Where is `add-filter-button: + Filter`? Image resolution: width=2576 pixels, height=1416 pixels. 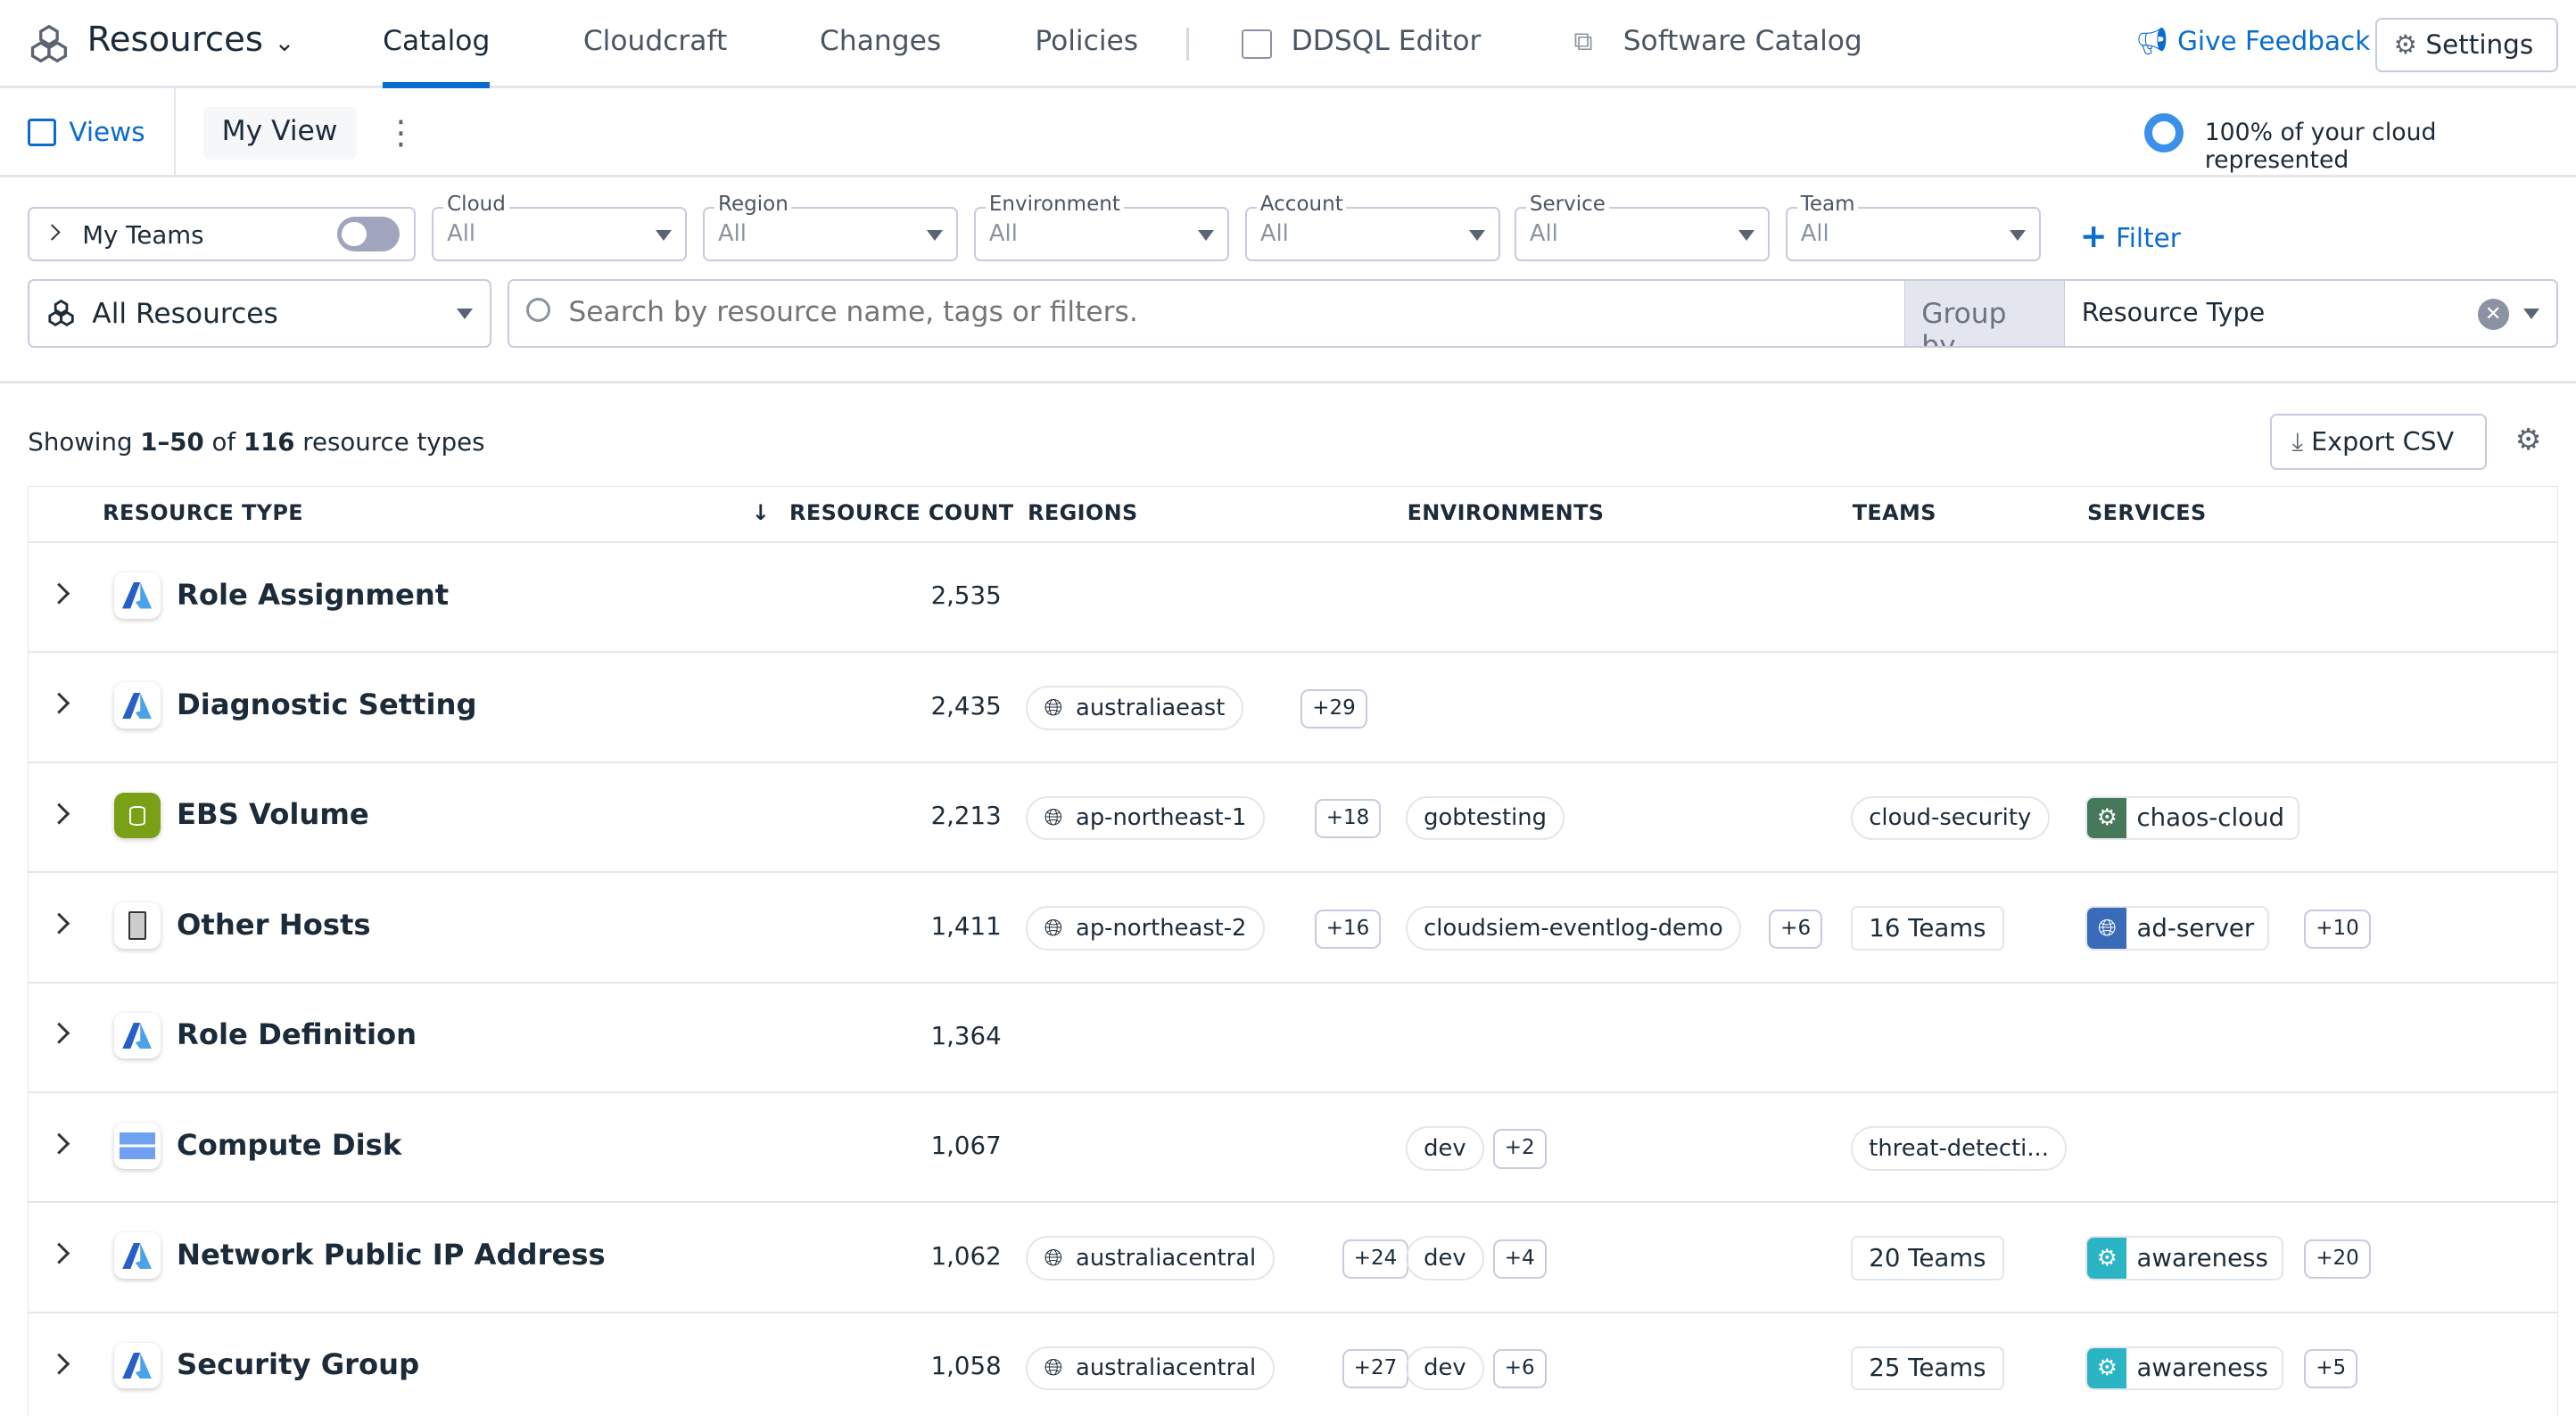
add-filter-button: + Filter is located at coordinates (2130, 236).